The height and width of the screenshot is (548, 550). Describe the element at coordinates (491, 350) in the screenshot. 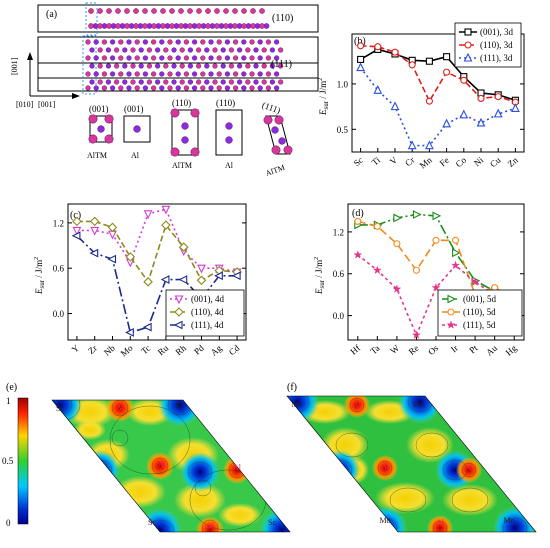

I see `x-tick-label: Au` at that location.